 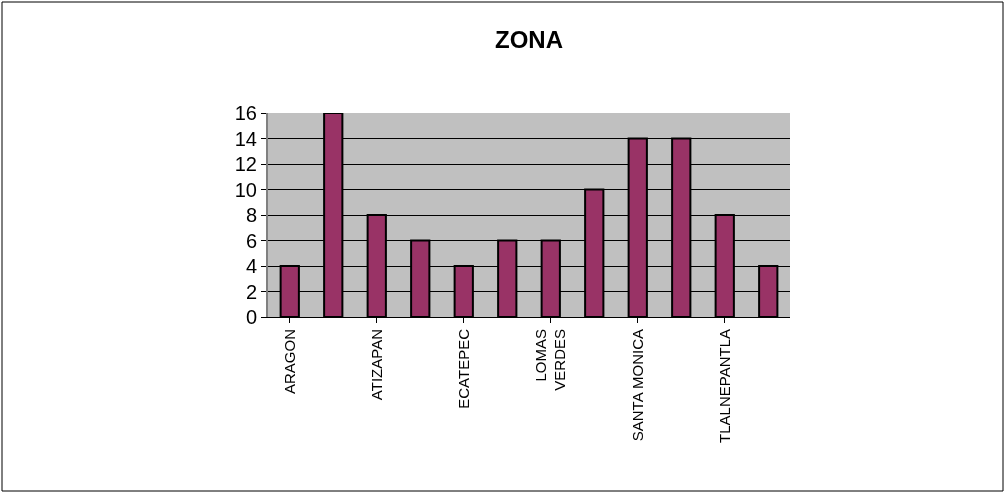 What do you see at coordinates (550, 360) in the screenshot?
I see `x-tick-label: LOMAS VERDES` at bounding box center [550, 360].